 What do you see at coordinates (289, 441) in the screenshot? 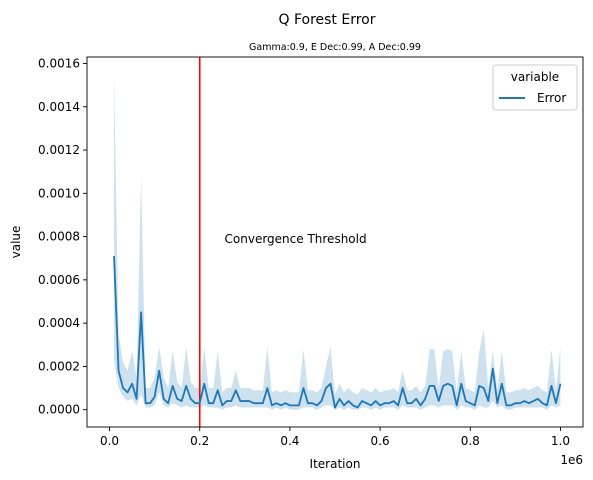
I see `x-tick-label: 0.4` at bounding box center [289, 441].